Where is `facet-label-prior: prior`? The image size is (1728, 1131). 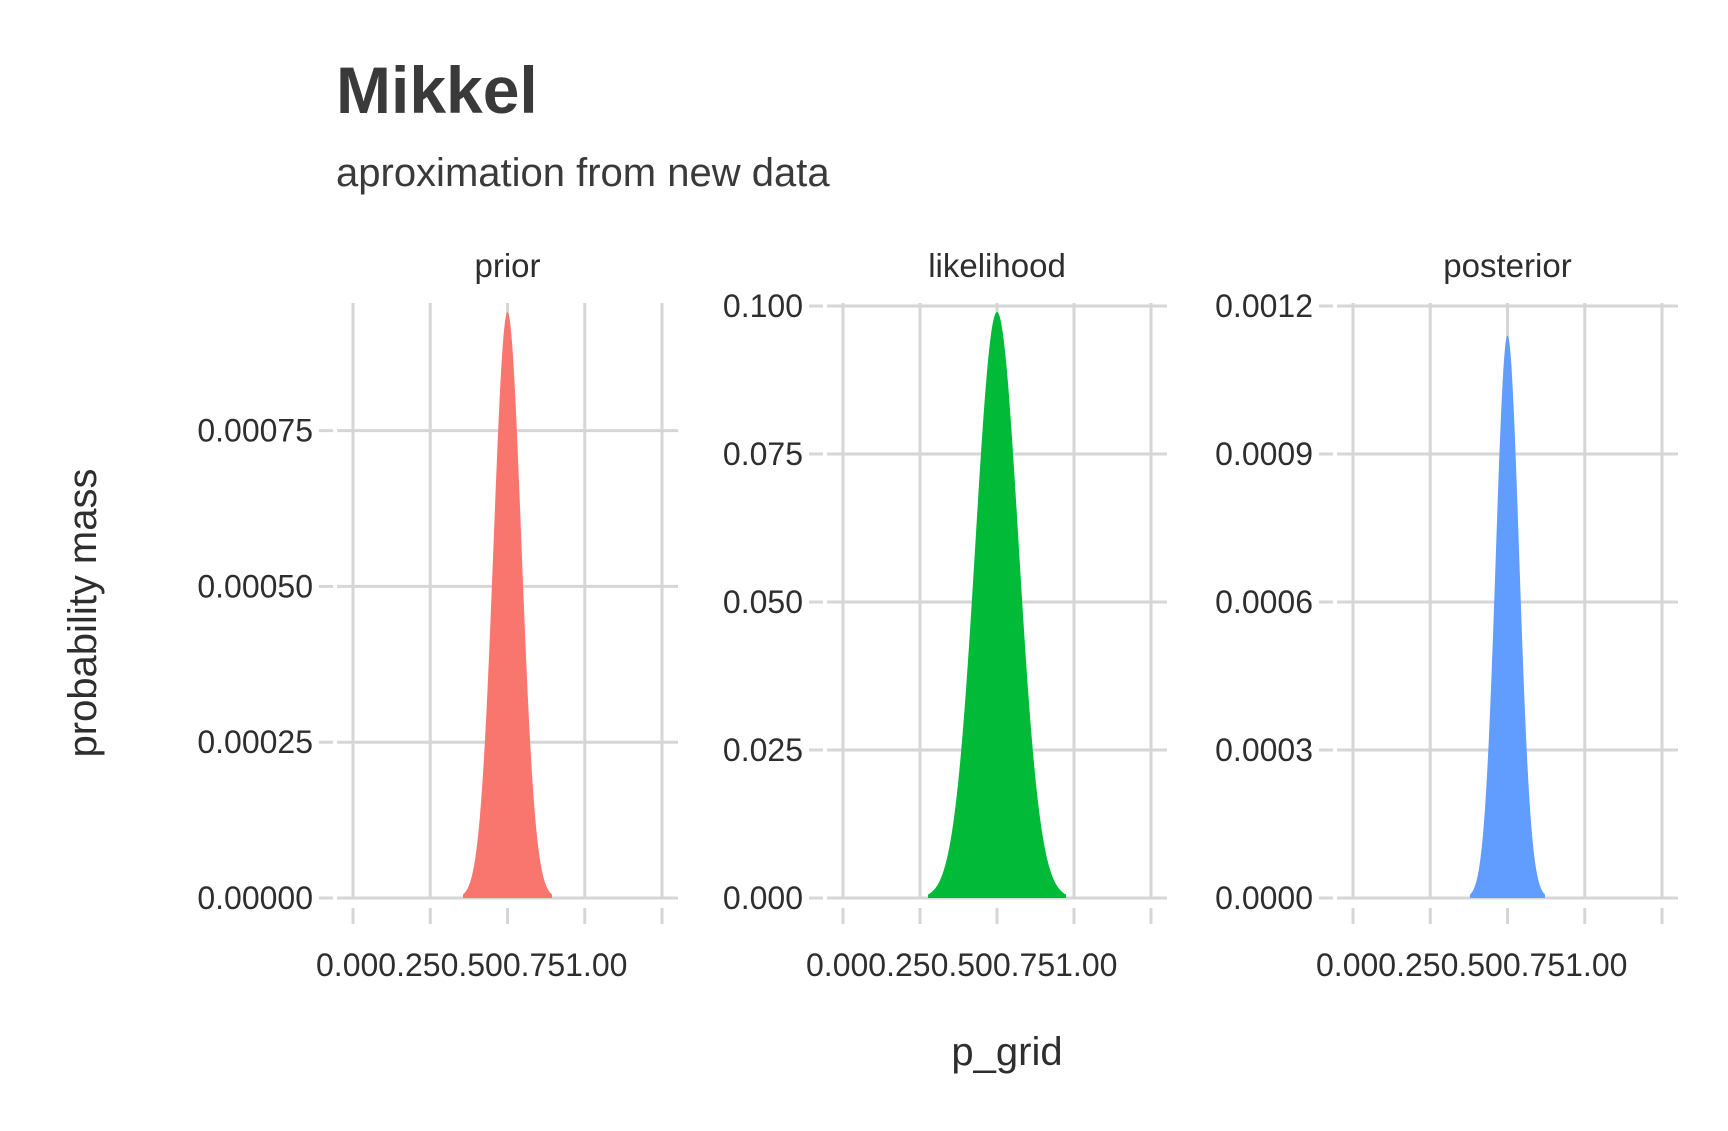
facet-label-prior: prior is located at coordinates (507, 265).